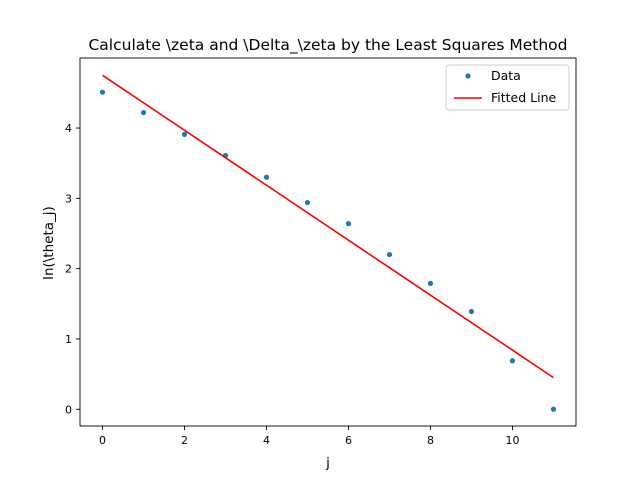 The width and height of the screenshot is (640, 480). What do you see at coordinates (68, 409) in the screenshot?
I see `y-tick-label: 0` at bounding box center [68, 409].